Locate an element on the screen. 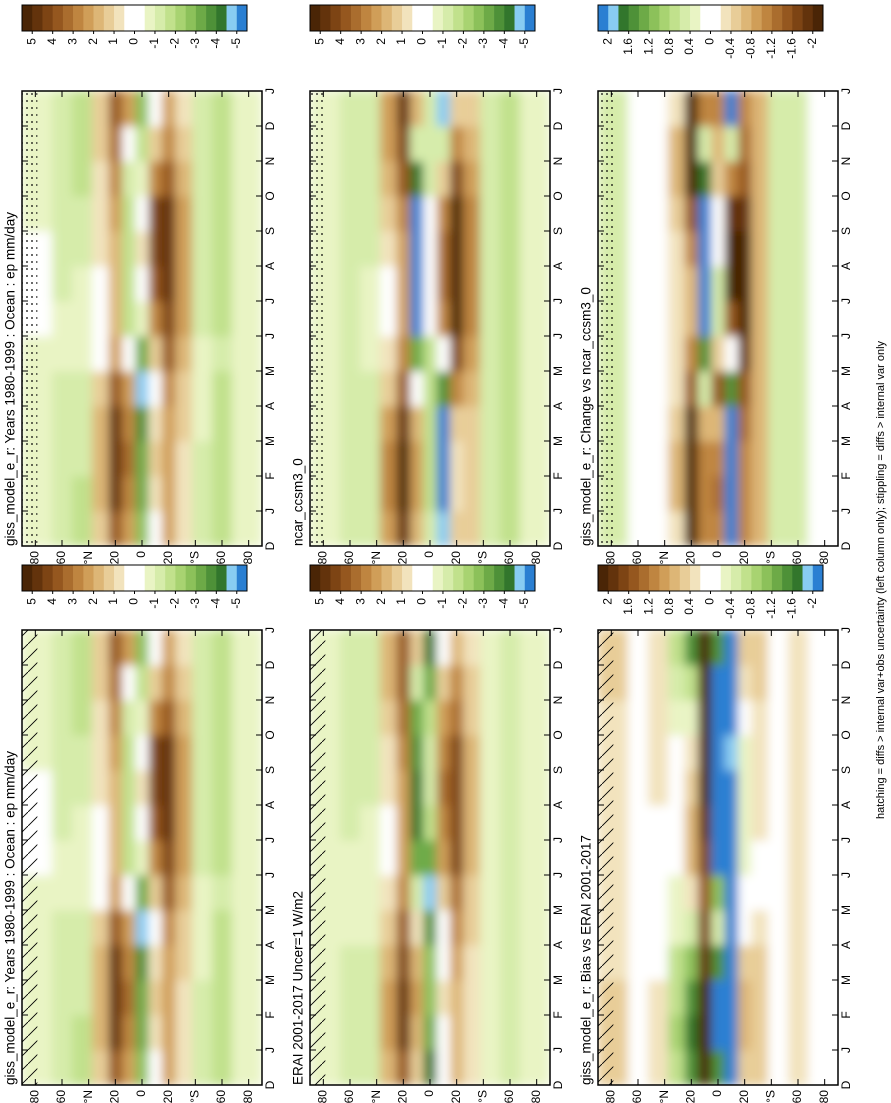  month-label: A is located at coordinates (846, 406).